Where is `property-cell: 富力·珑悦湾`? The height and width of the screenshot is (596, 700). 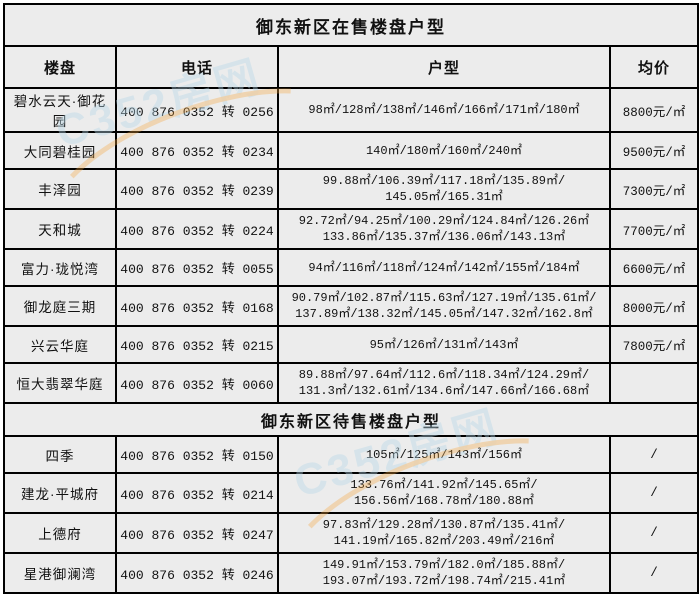 property-cell: 富力·珑悦湾 is located at coordinates (60, 267).